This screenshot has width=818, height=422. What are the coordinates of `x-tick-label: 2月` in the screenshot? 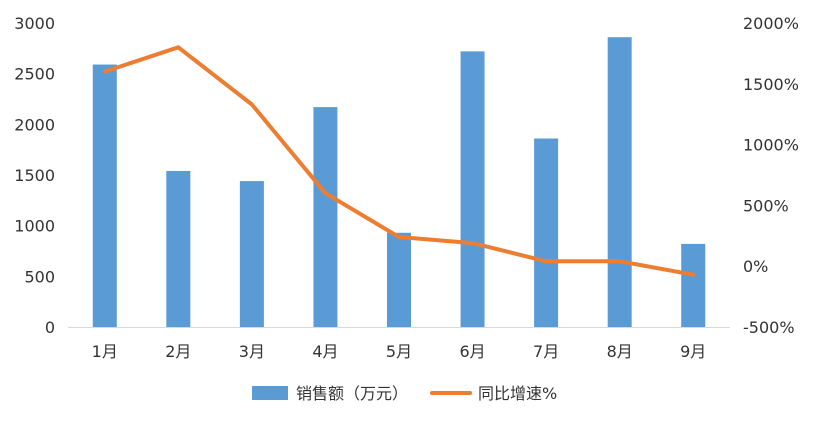 It's located at (178, 351).